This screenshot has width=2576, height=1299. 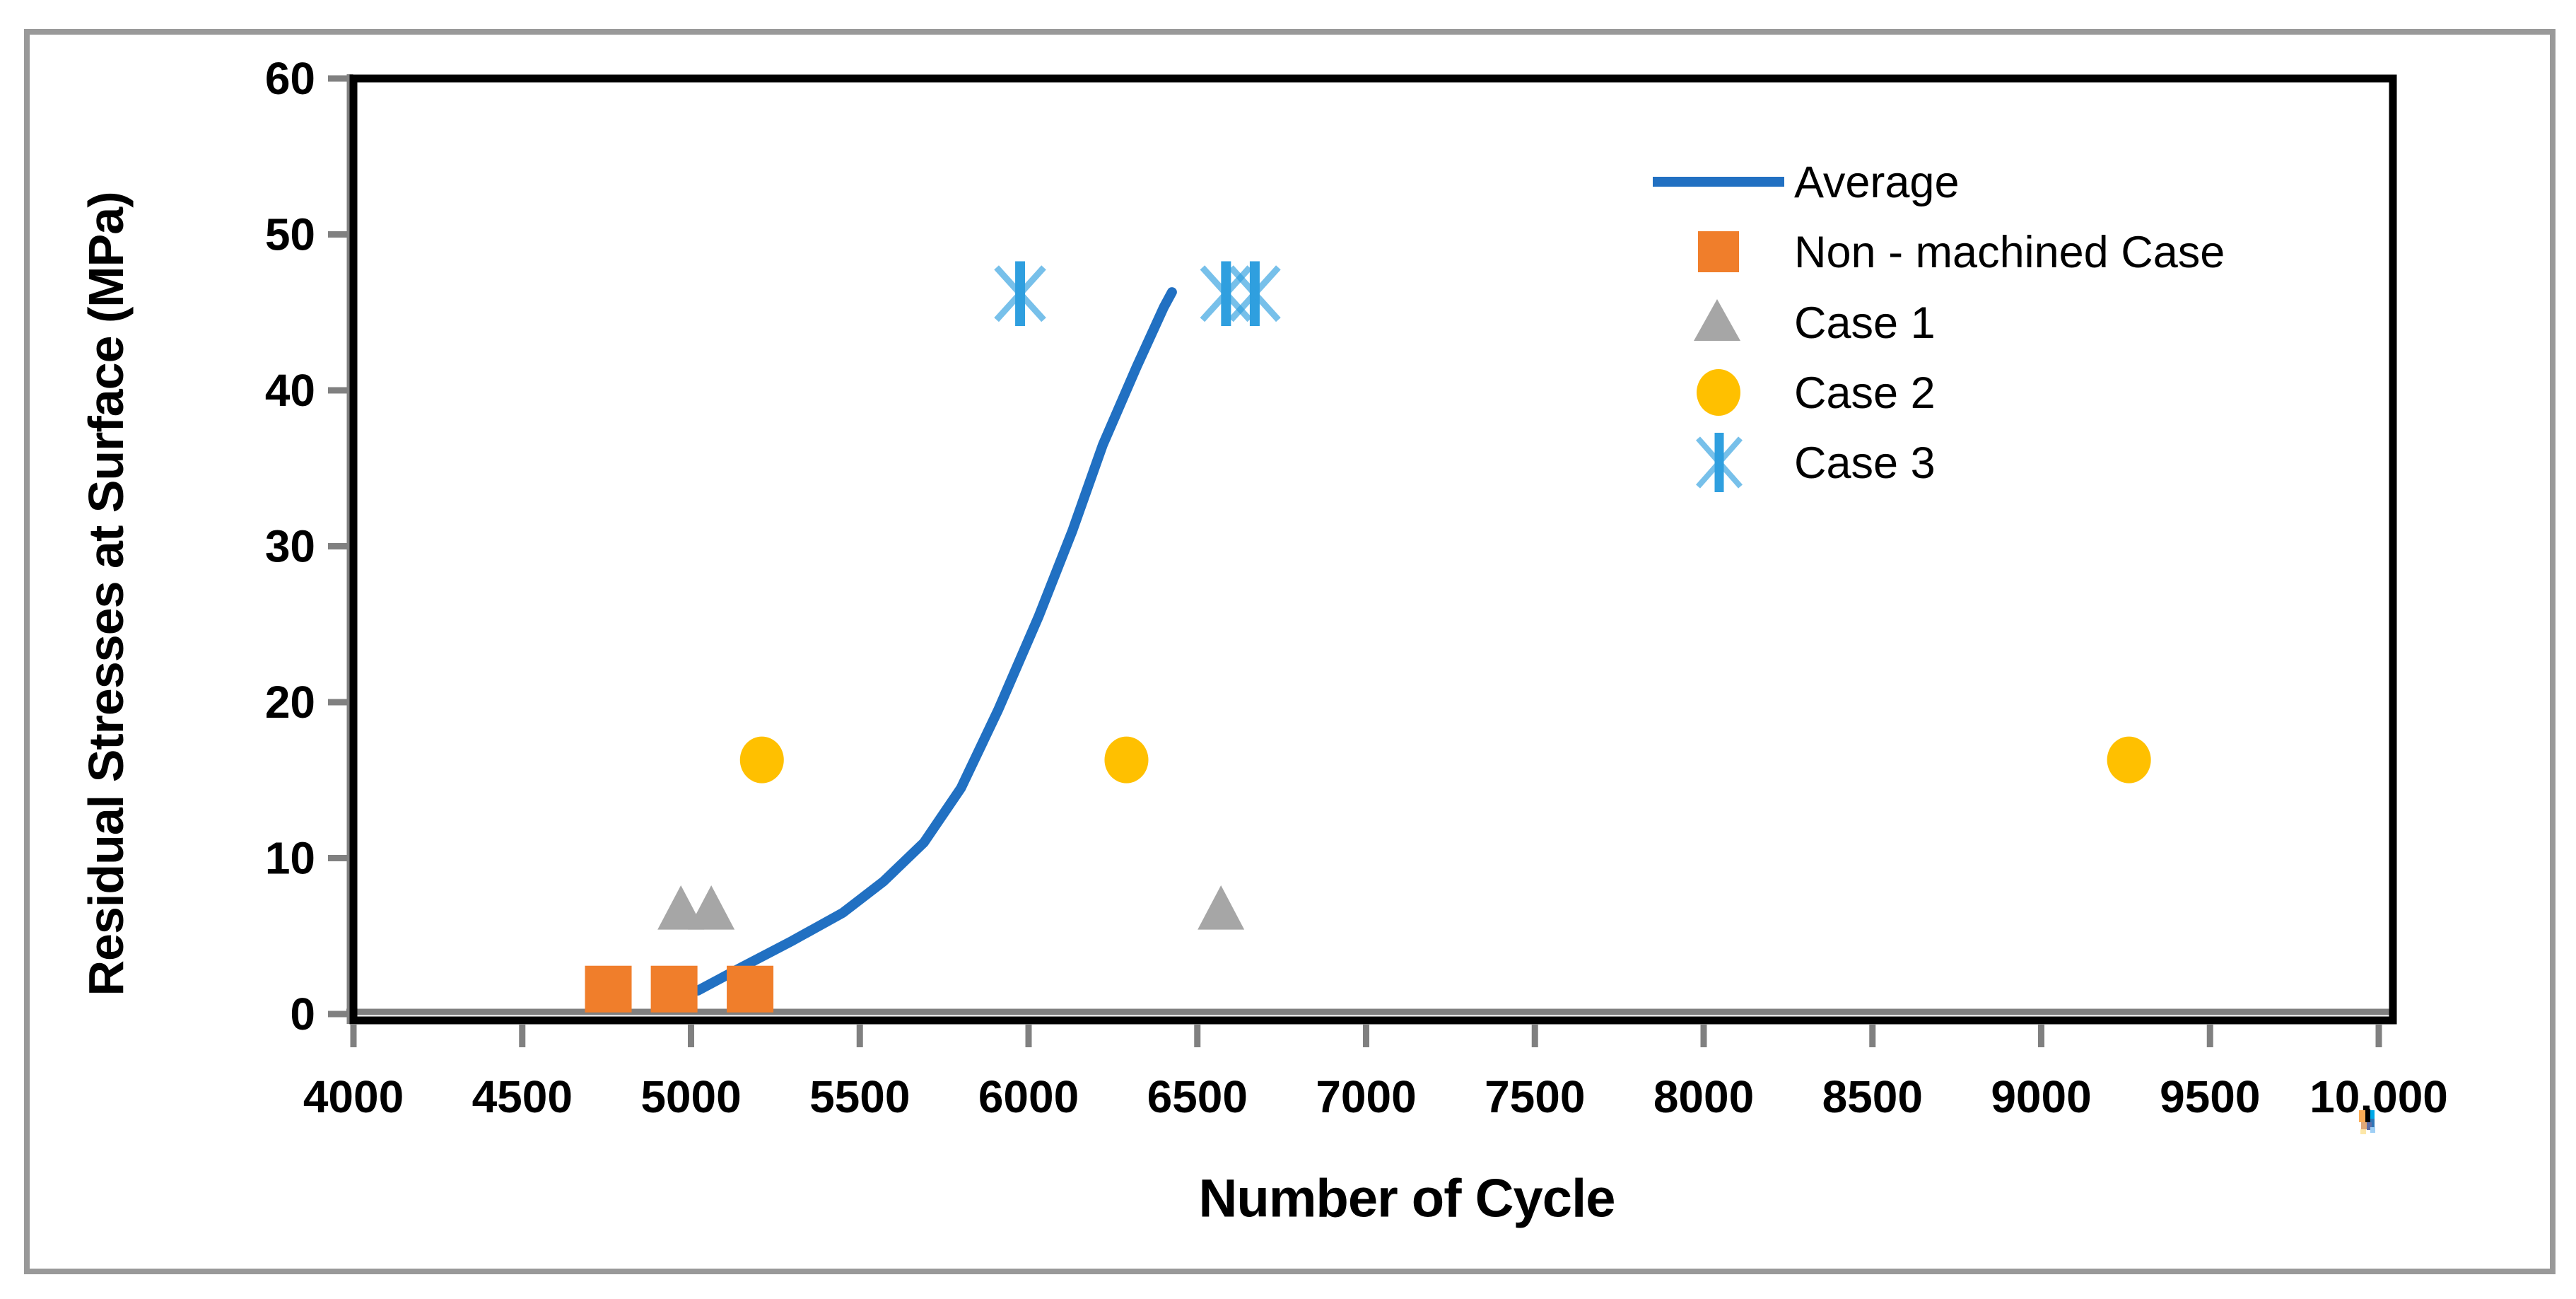 What do you see at coordinates (1877, 182) in the screenshot?
I see `legend-label: Average` at bounding box center [1877, 182].